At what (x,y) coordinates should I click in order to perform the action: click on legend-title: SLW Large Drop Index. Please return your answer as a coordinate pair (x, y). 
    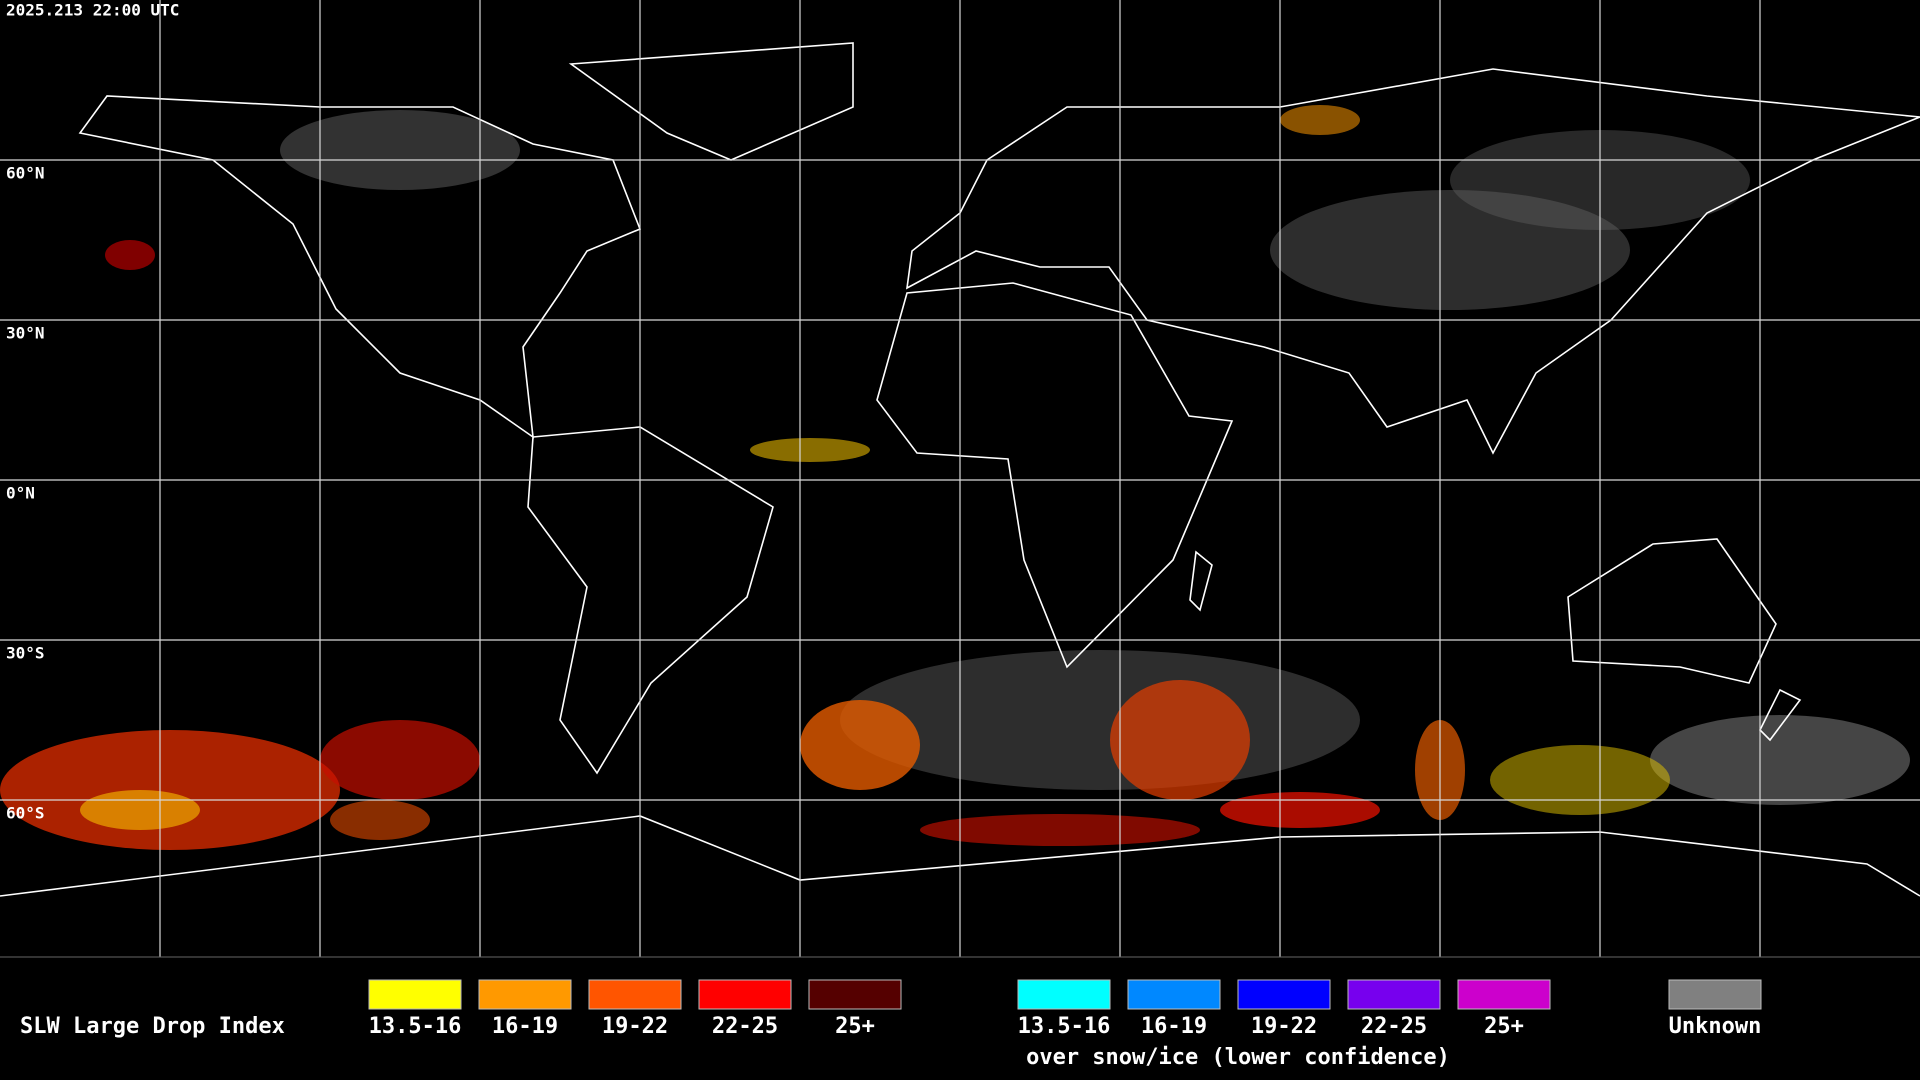
    Looking at the image, I should click on (152, 1026).